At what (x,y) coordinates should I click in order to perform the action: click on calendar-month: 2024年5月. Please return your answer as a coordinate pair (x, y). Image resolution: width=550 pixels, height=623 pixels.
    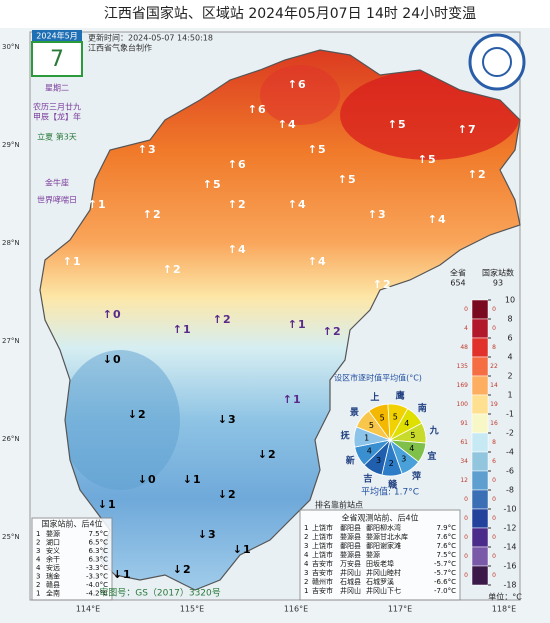
    Looking at the image, I should click on (56, 36).